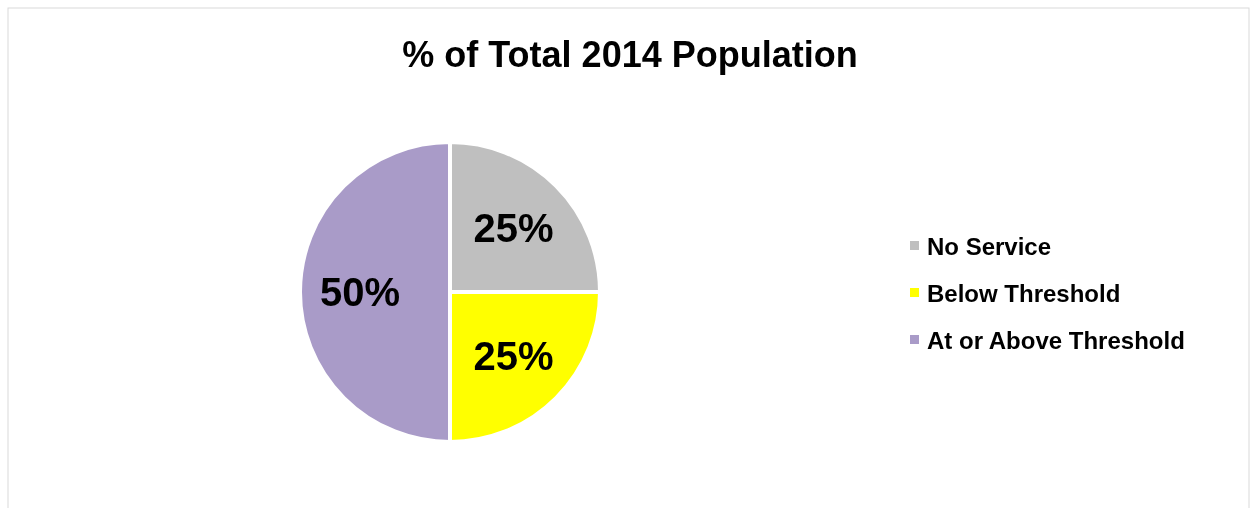 The height and width of the screenshot is (508, 1253). What do you see at coordinates (360, 292) in the screenshot?
I see `data-label: 50%` at bounding box center [360, 292].